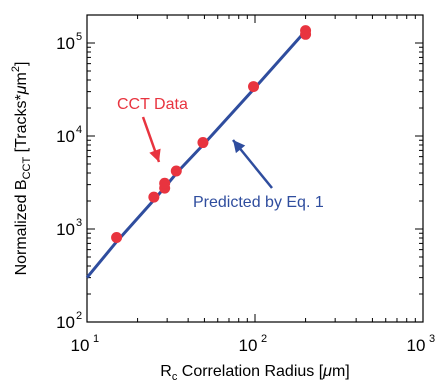 This screenshot has height=384, width=435. I want to click on y-tick-label-exponent: 4, so click(79, 130).